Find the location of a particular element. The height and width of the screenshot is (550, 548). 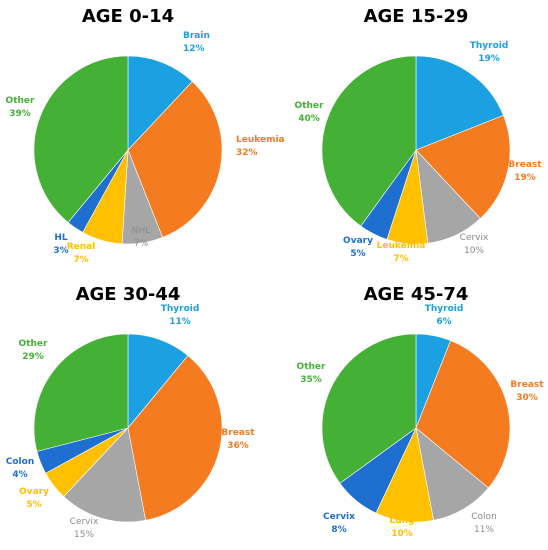

slice-label-percent: 3% is located at coordinates (60, 251).